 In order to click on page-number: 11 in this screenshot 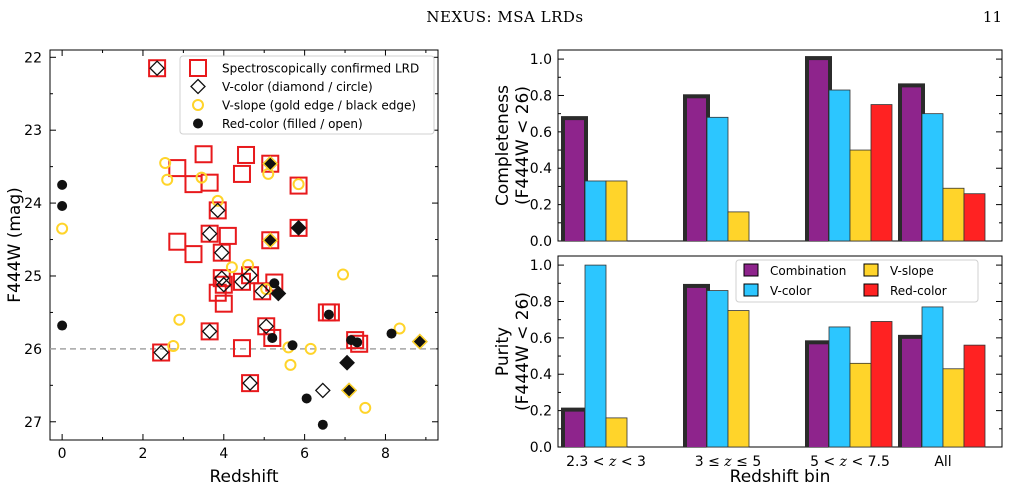, I will do `click(992, 17)`.